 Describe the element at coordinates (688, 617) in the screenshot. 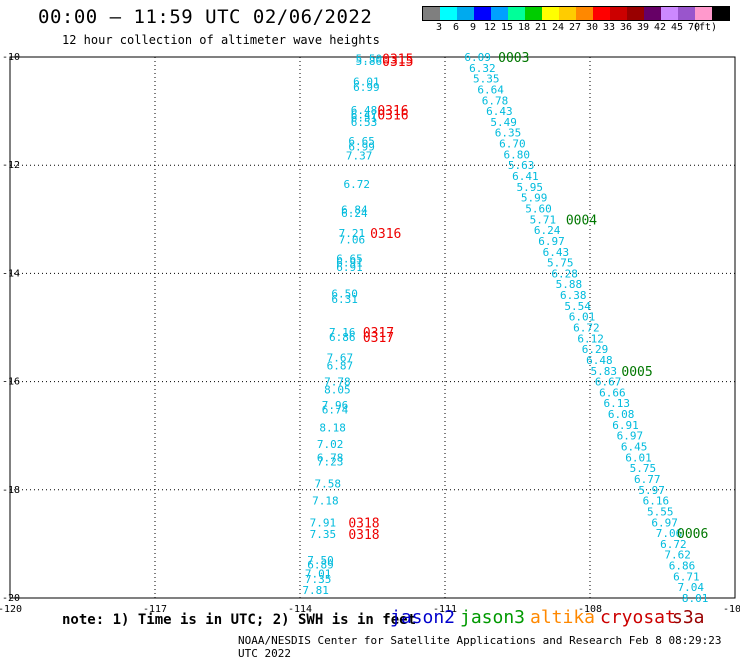

I see `legend-s3a: s3a` at that location.